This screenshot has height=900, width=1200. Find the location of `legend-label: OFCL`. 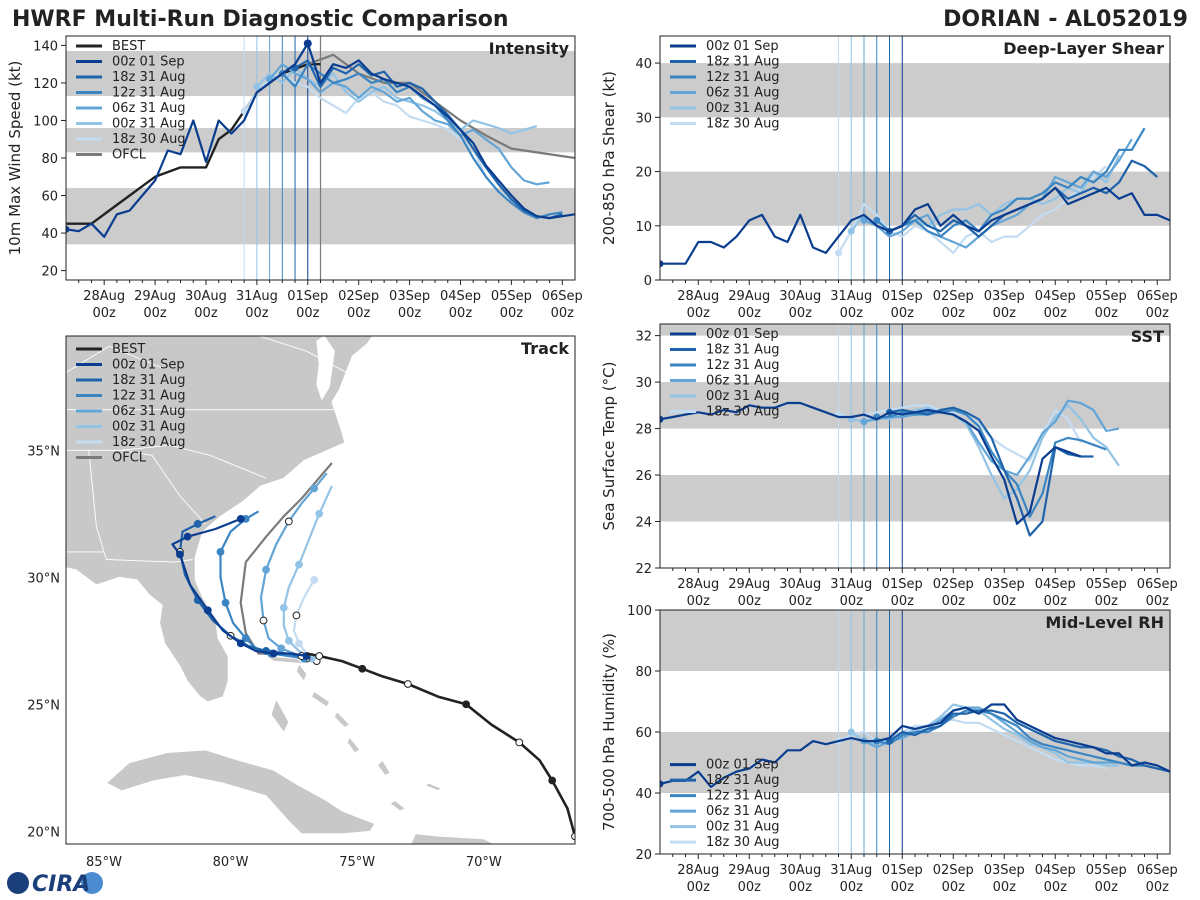

legend-label: OFCL is located at coordinates (129, 458).